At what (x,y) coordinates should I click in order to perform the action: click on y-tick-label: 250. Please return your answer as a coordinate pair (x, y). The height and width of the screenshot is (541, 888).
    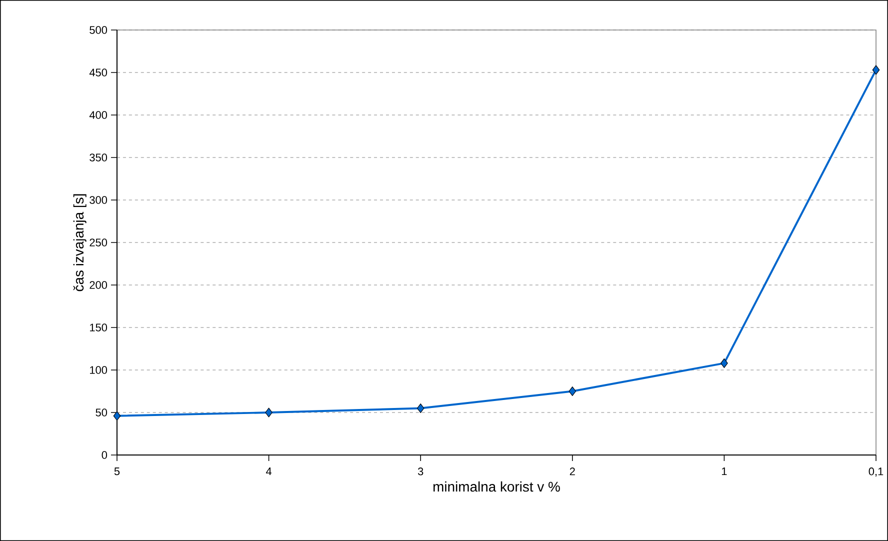
    Looking at the image, I should click on (99, 242).